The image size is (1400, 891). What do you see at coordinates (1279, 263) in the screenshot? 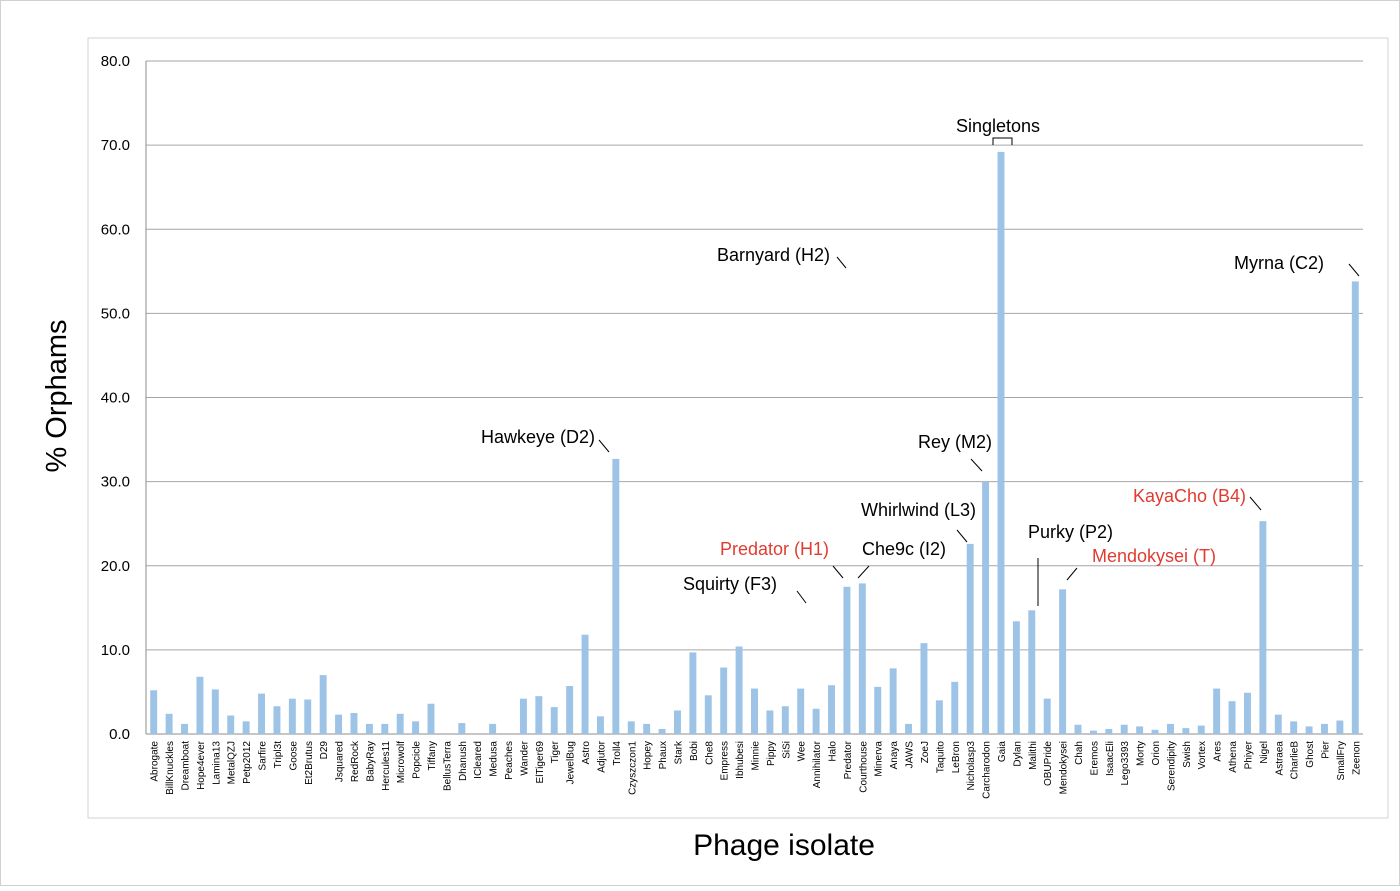
I see `annotation-label: Myrna (C2)` at bounding box center [1279, 263].